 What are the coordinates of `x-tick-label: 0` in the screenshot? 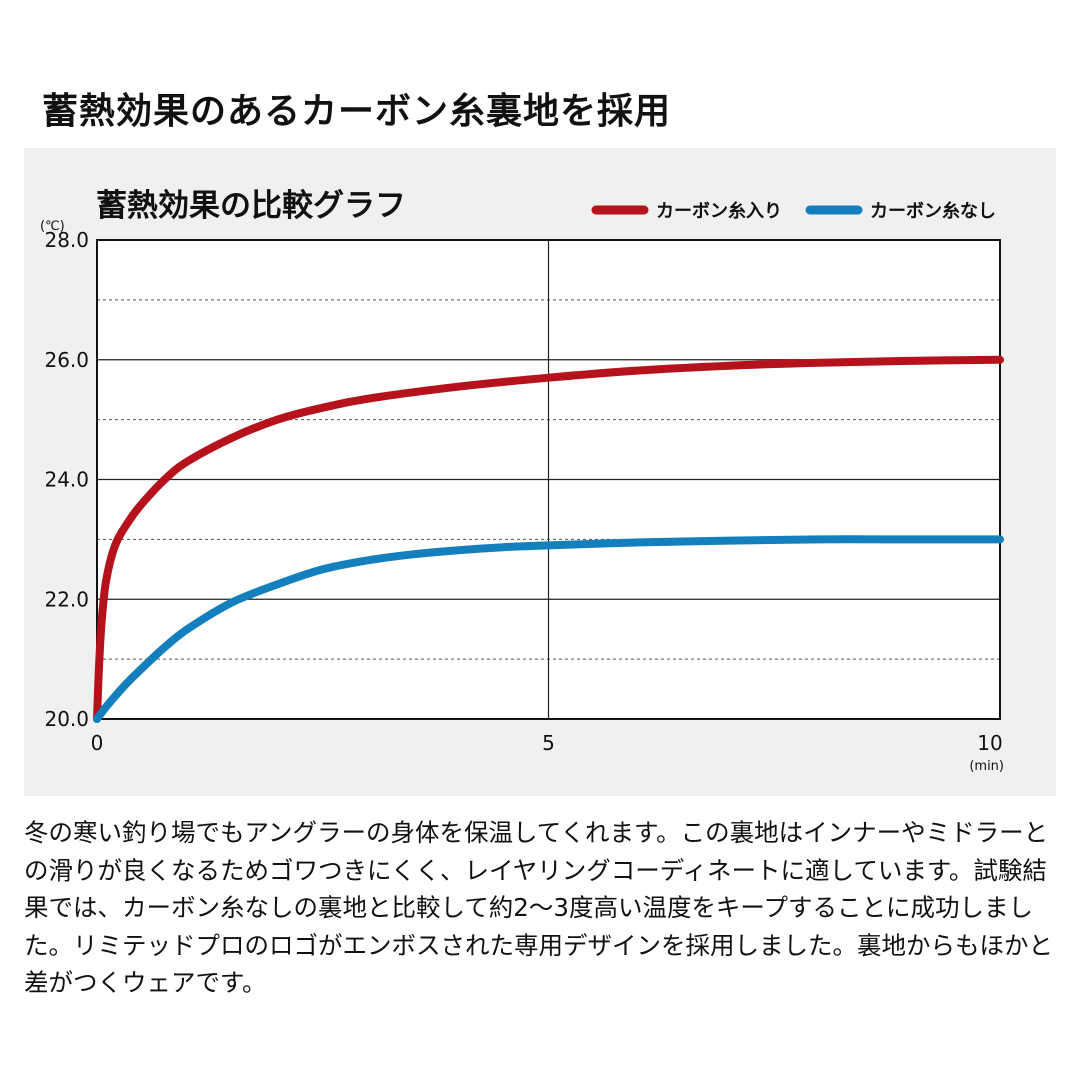 It's located at (97, 743).